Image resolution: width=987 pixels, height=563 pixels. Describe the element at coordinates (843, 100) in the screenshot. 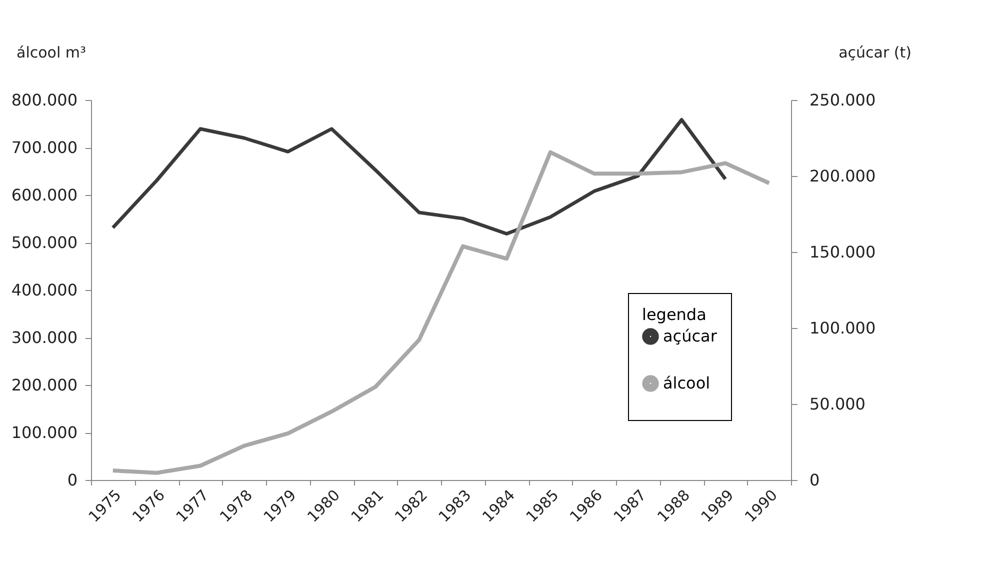

I see `y2-tick-label: 250.000` at that location.